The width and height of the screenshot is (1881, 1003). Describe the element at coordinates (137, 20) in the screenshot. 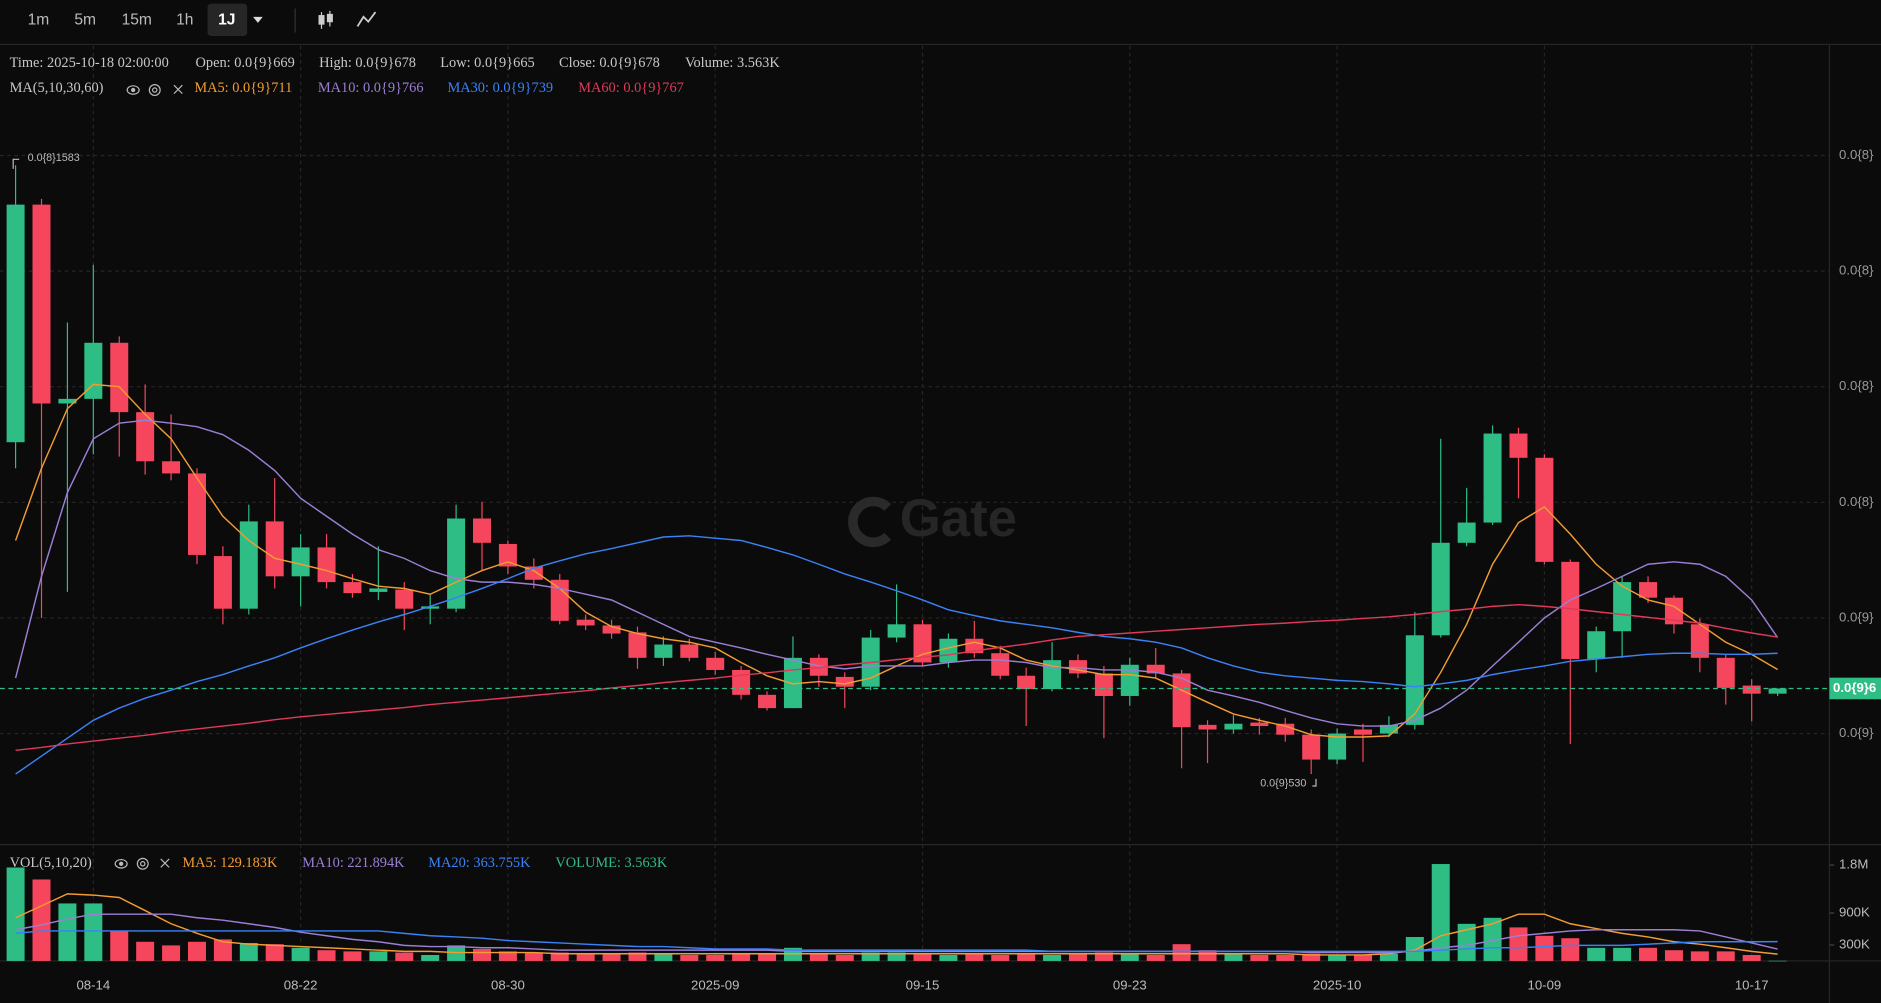

I see `interval-button: 15m` at that location.